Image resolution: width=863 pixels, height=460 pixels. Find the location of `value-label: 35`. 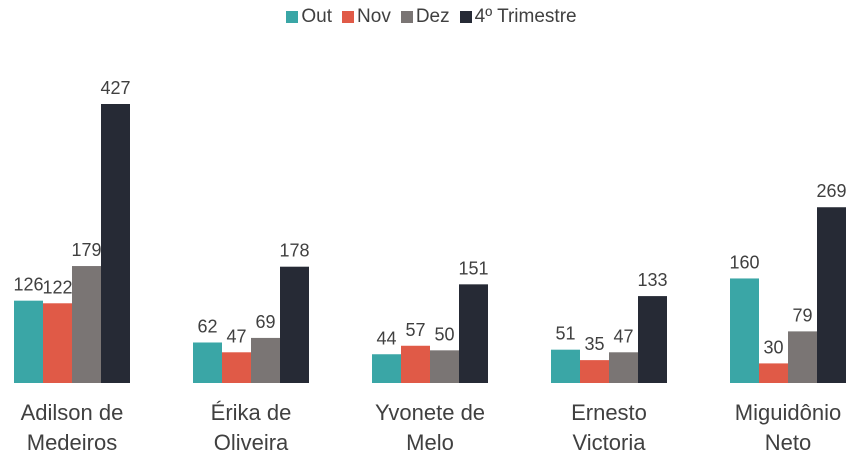

value-label: 35 is located at coordinates (594, 344).